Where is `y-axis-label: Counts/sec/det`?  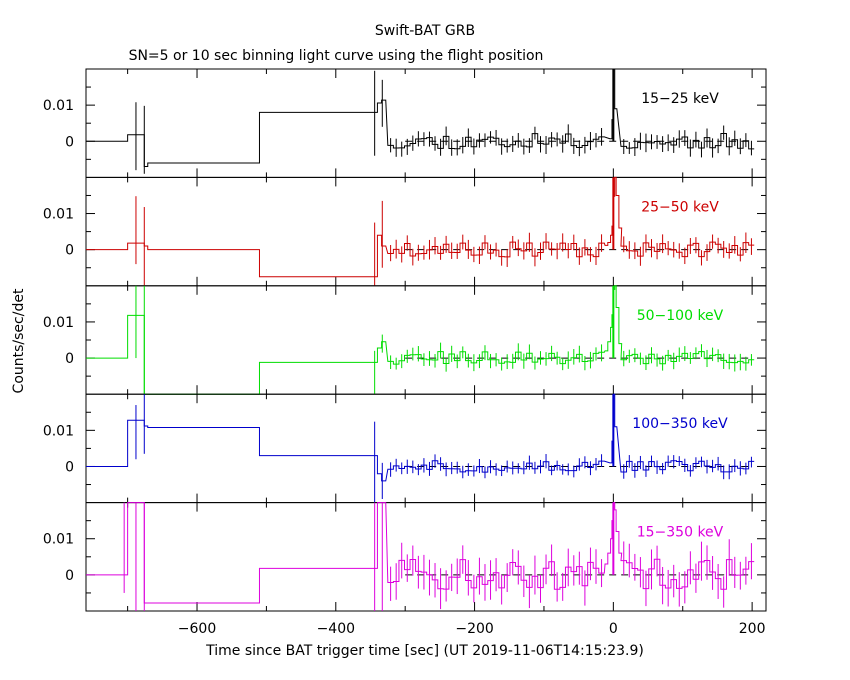
y-axis-label: Counts/sec/det is located at coordinates (19, 340).